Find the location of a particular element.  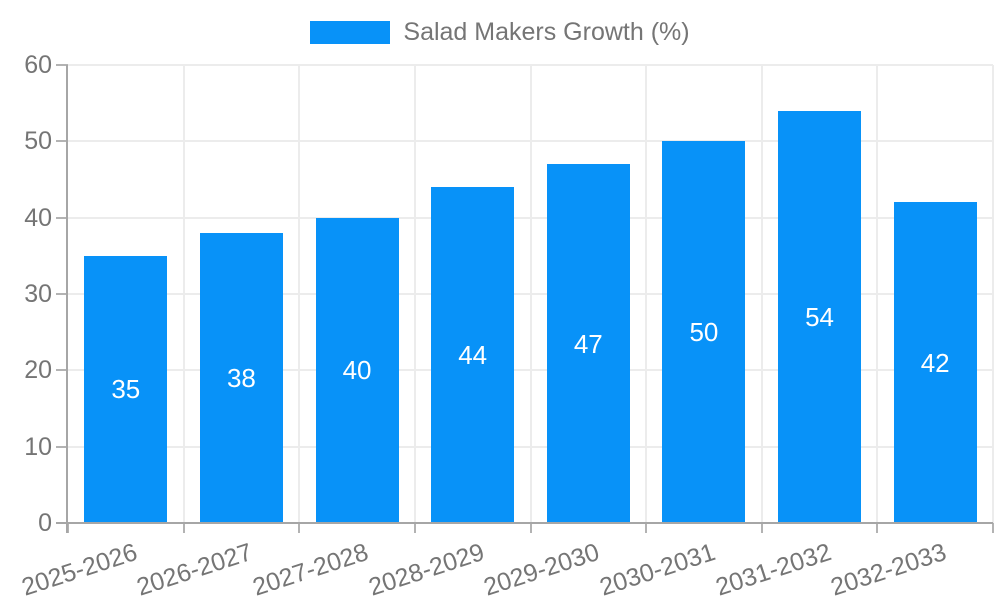

bar-value-label: 54 is located at coordinates (820, 316).